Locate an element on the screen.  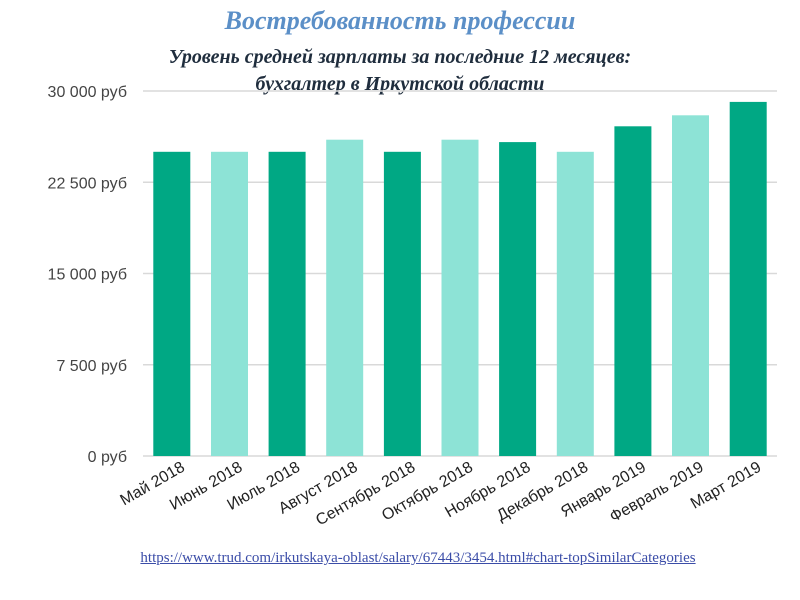
y-tick-label: 30 000 руб is located at coordinates (87, 92).